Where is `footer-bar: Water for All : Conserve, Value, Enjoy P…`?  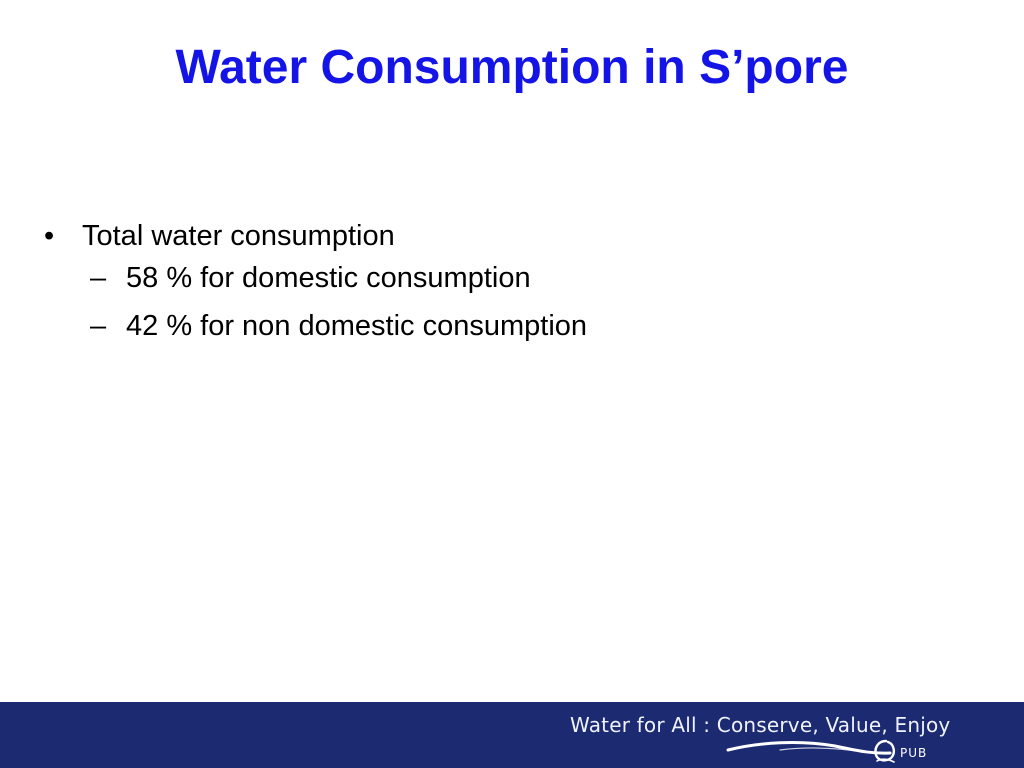
footer-bar: Water for All : Conserve, Value, Enjoy P… is located at coordinates (512, 735).